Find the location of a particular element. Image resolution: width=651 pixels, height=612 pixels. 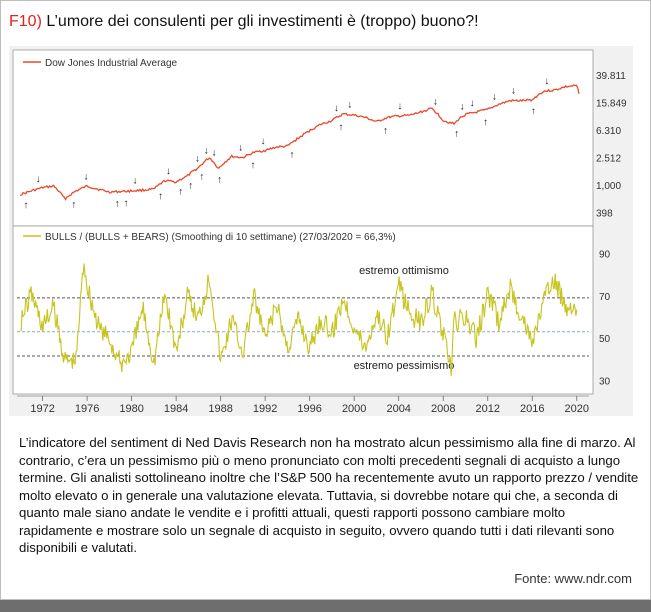

x-tick-label: 2012 is located at coordinates (487, 409).